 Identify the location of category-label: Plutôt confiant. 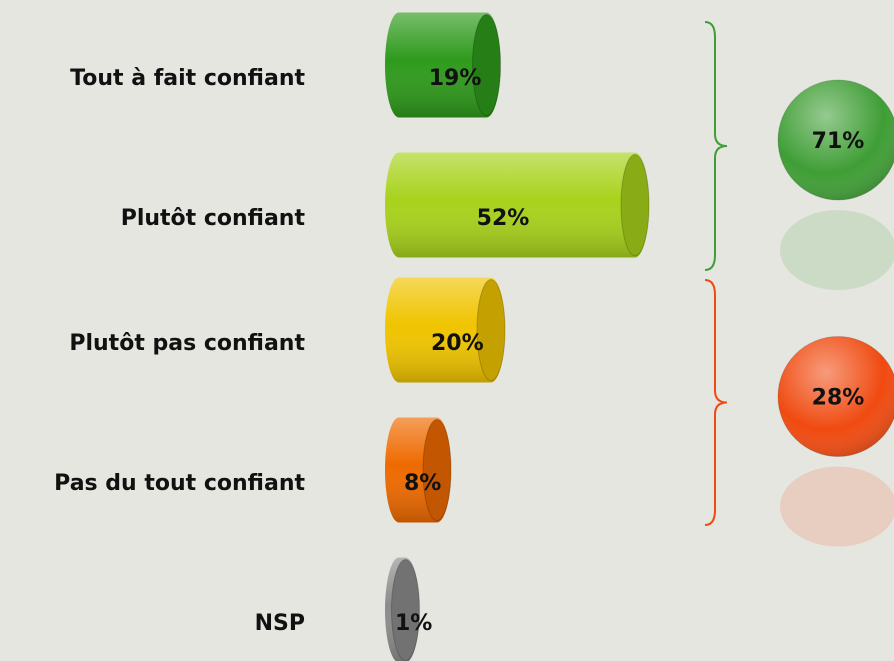
(213, 218).